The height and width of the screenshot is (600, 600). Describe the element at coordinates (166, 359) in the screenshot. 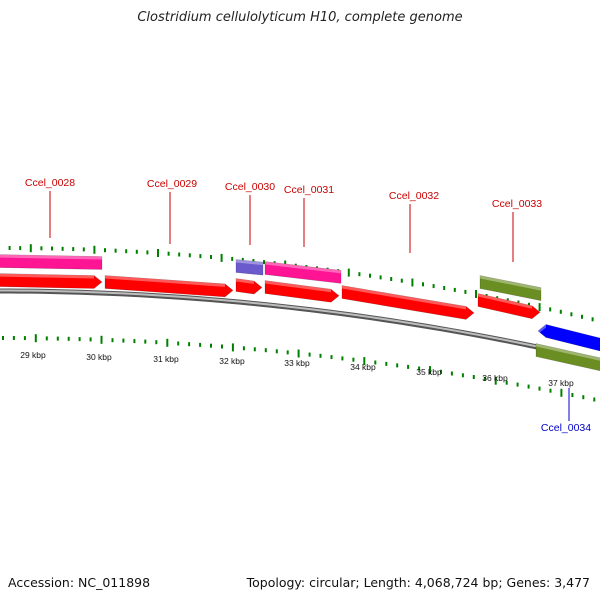

I see `scale-label: 31 kbp` at that location.